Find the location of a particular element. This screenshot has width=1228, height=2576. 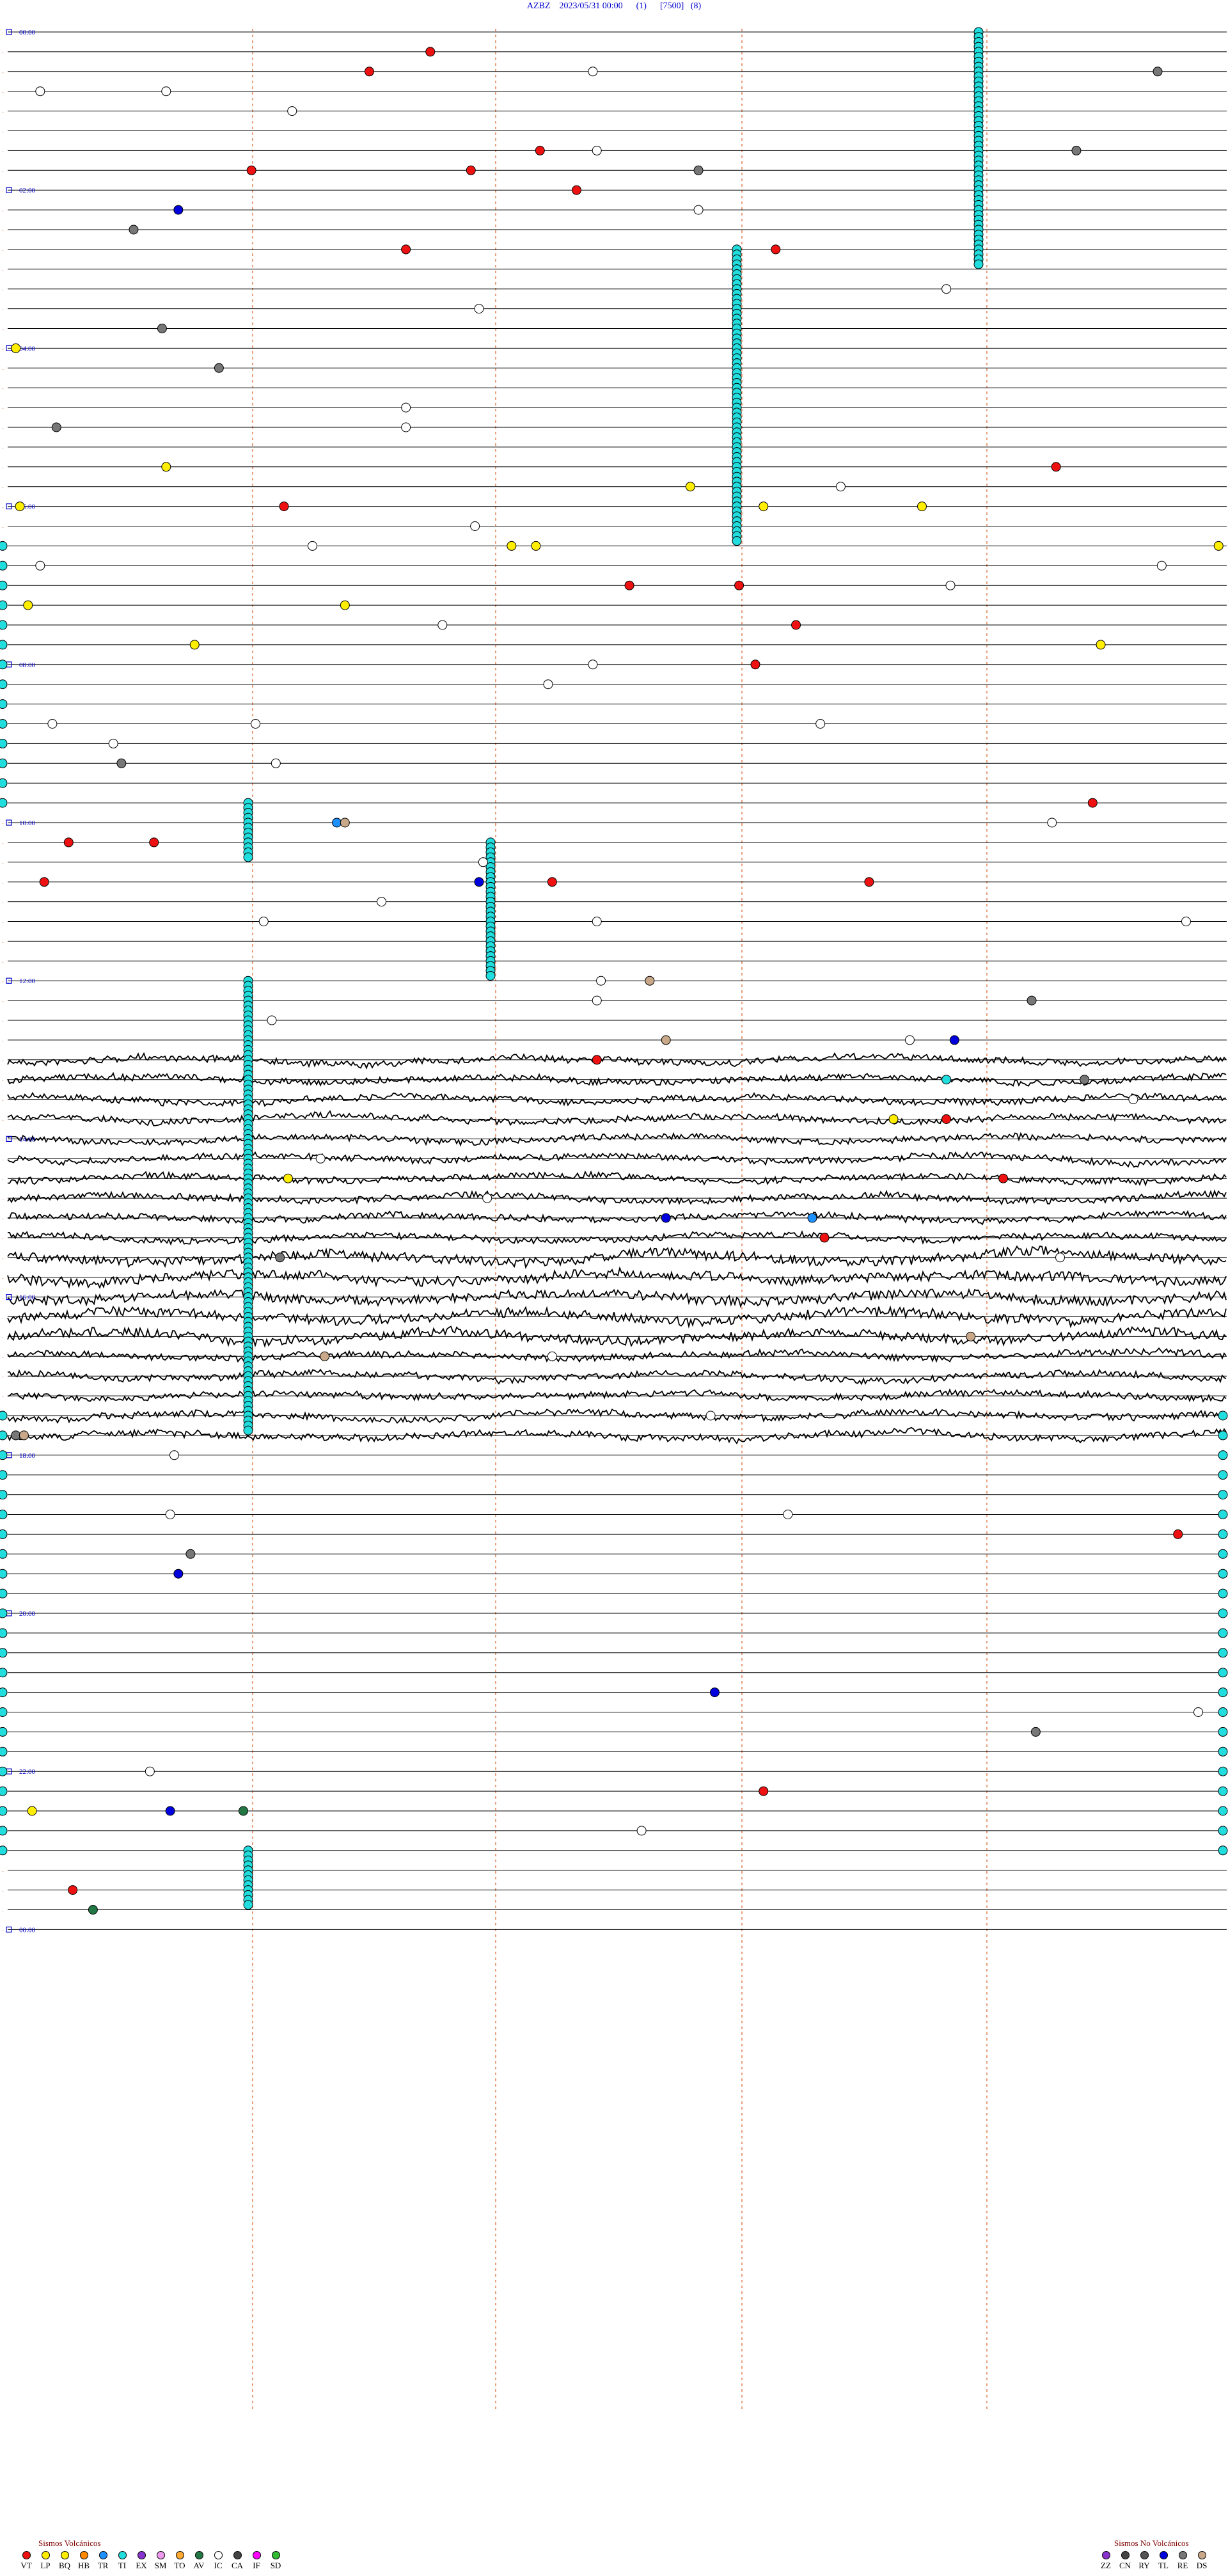

legend-label: AV is located at coordinates (199, 2565).